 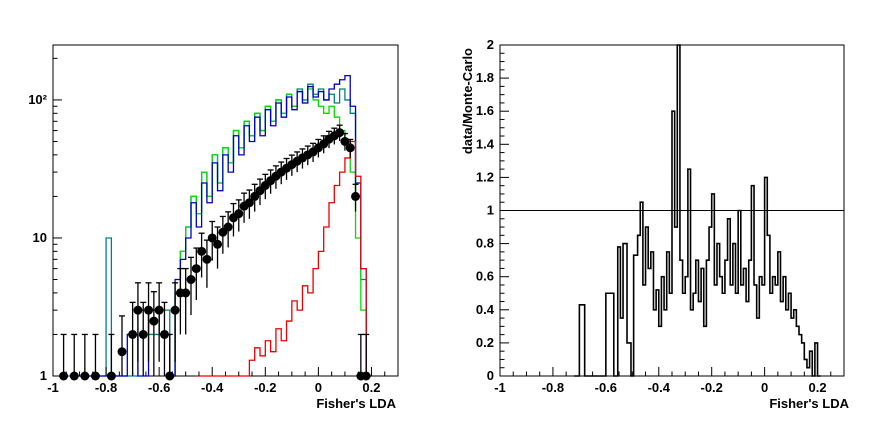 What do you see at coordinates (159, 387) in the screenshot?
I see `left-x-tick-label: -0.6` at bounding box center [159, 387].